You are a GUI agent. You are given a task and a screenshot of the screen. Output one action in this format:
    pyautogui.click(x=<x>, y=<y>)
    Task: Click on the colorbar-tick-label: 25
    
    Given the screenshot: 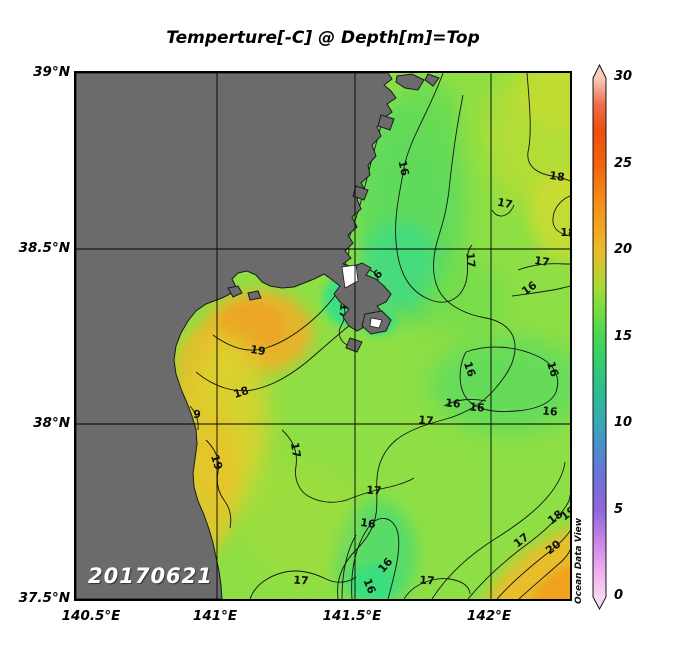 What is the action you would take?
    pyautogui.click(x=623, y=163)
    